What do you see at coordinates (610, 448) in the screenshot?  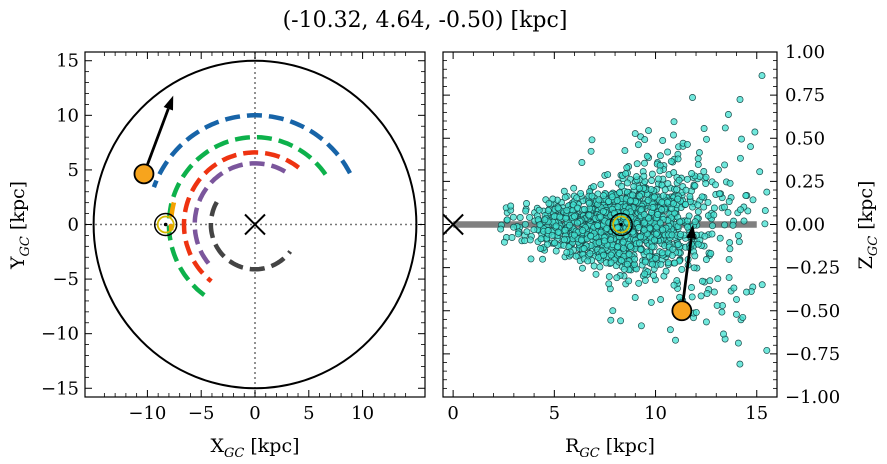 I see `right-xlabel: RGC [kpc]` at bounding box center [610, 448].